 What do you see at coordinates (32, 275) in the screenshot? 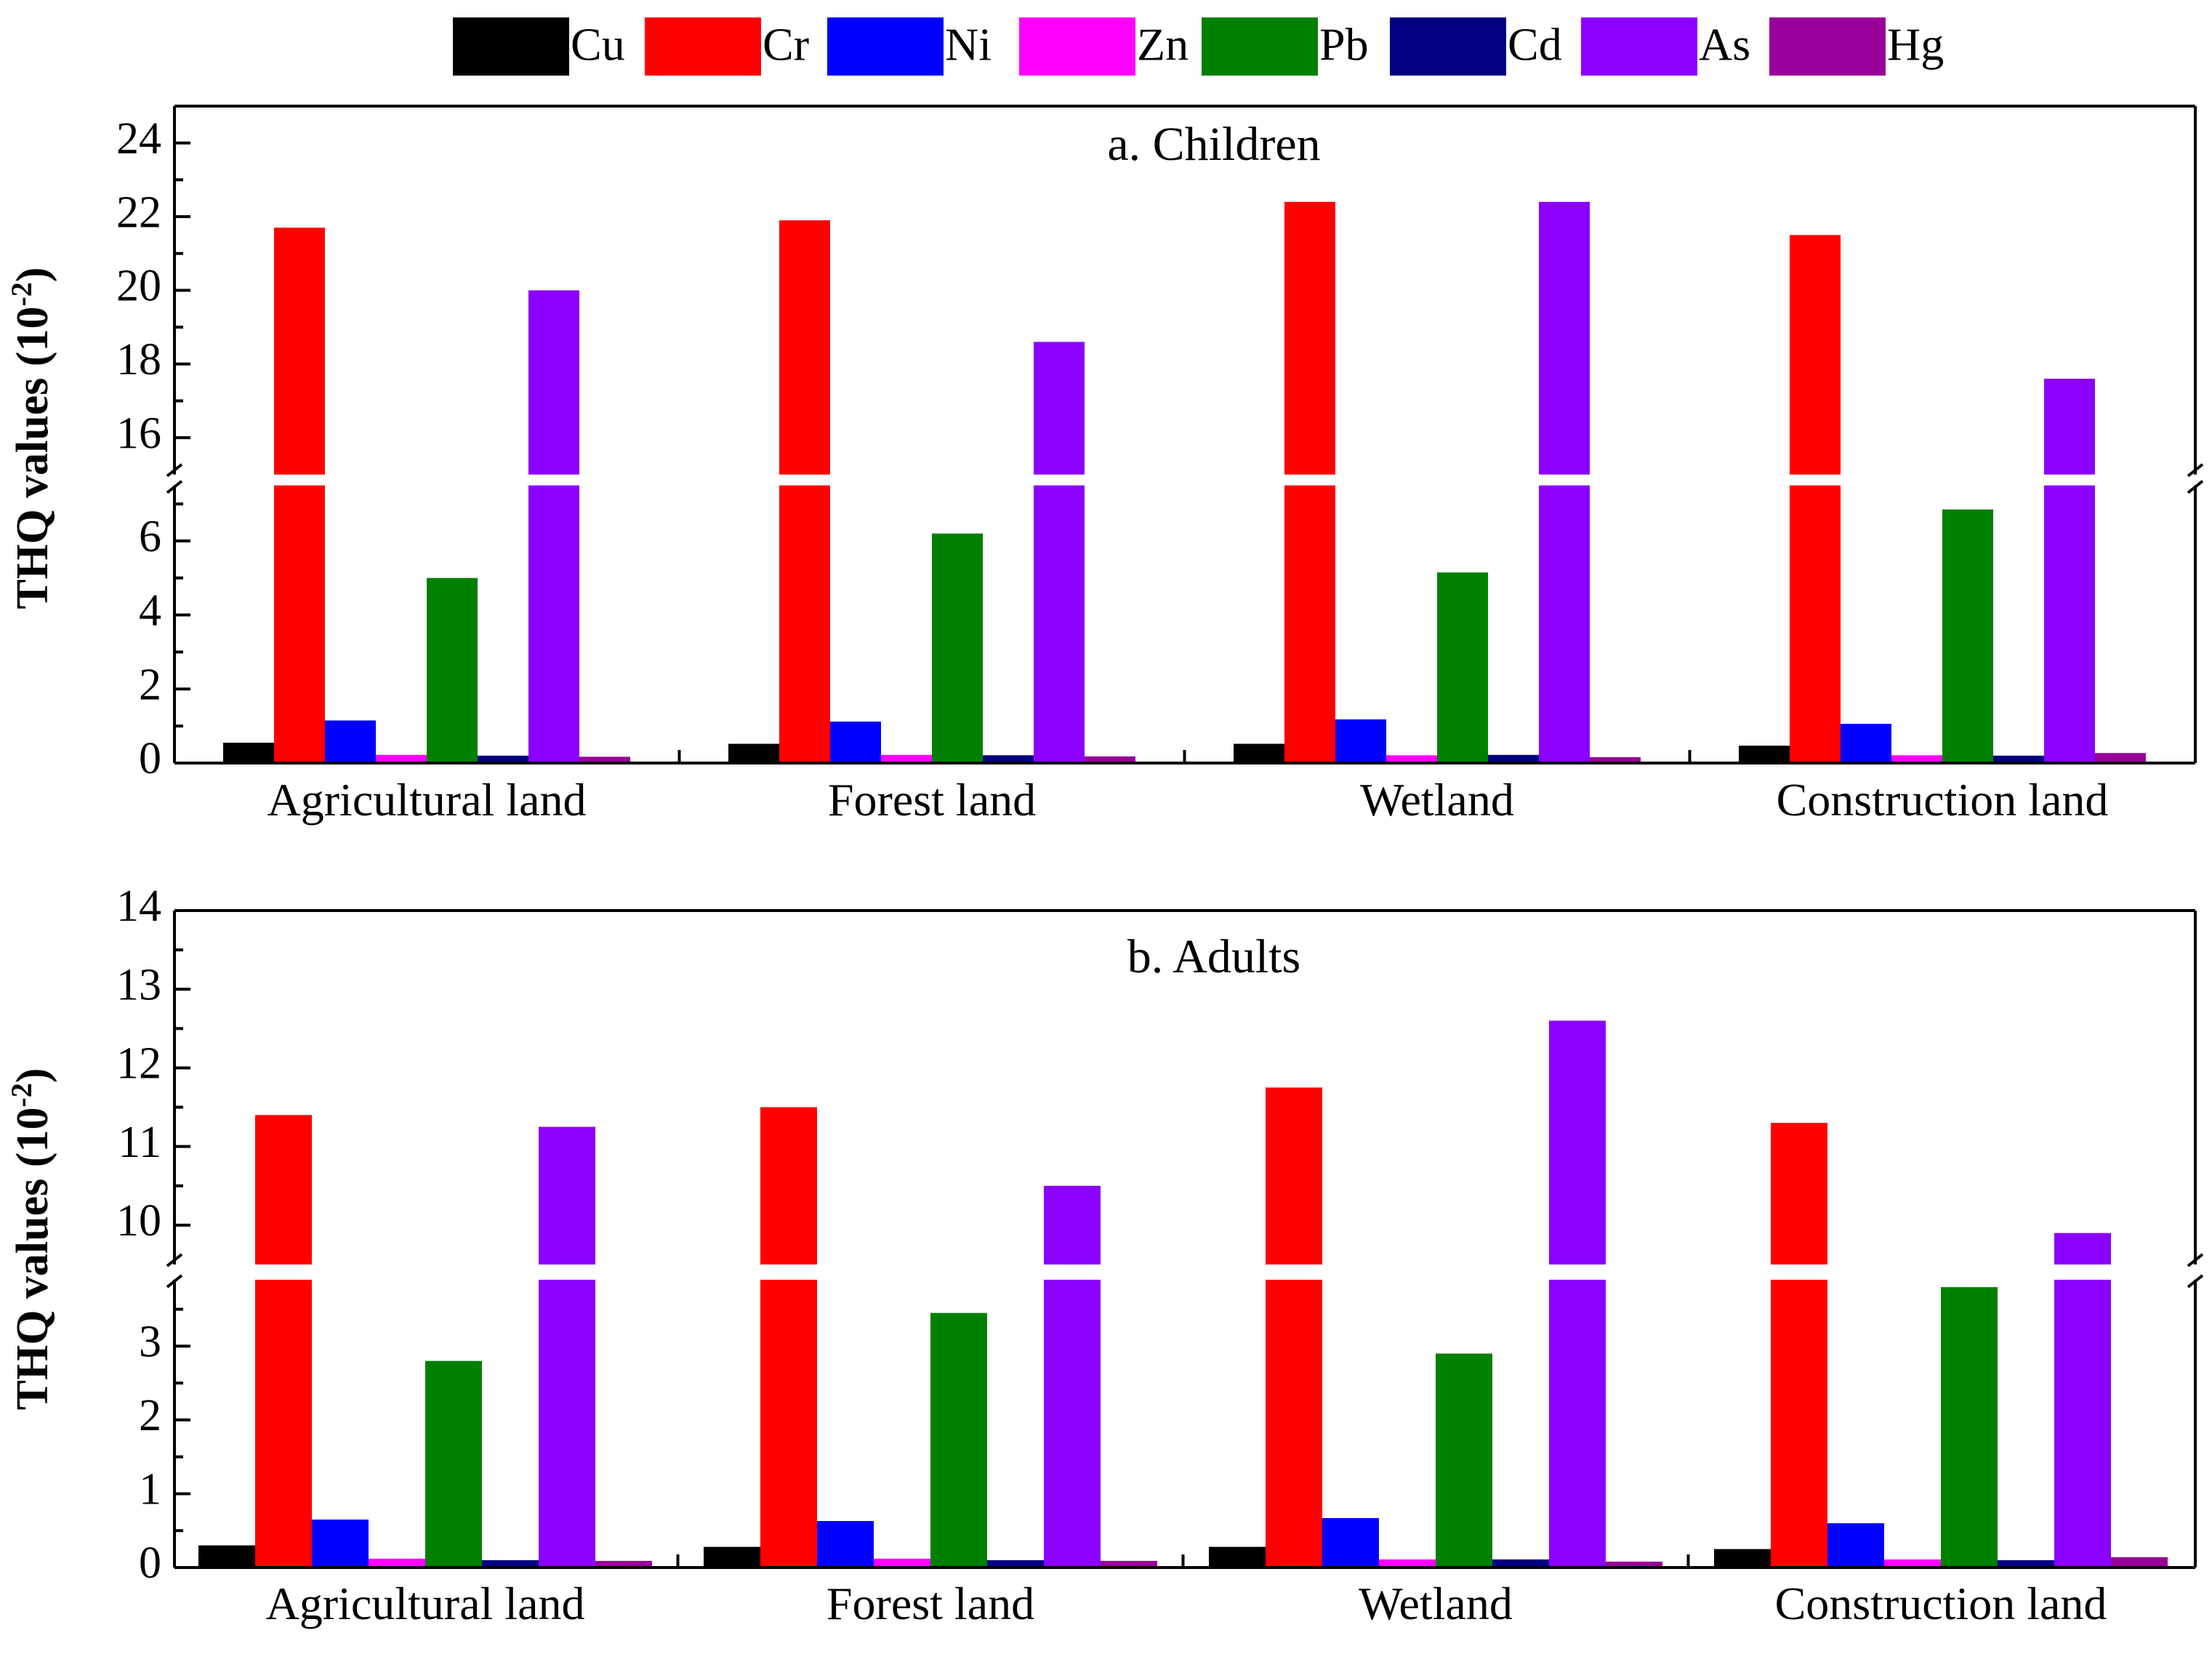
I see `panel-children-ylabel-close: )` at bounding box center [32, 275].